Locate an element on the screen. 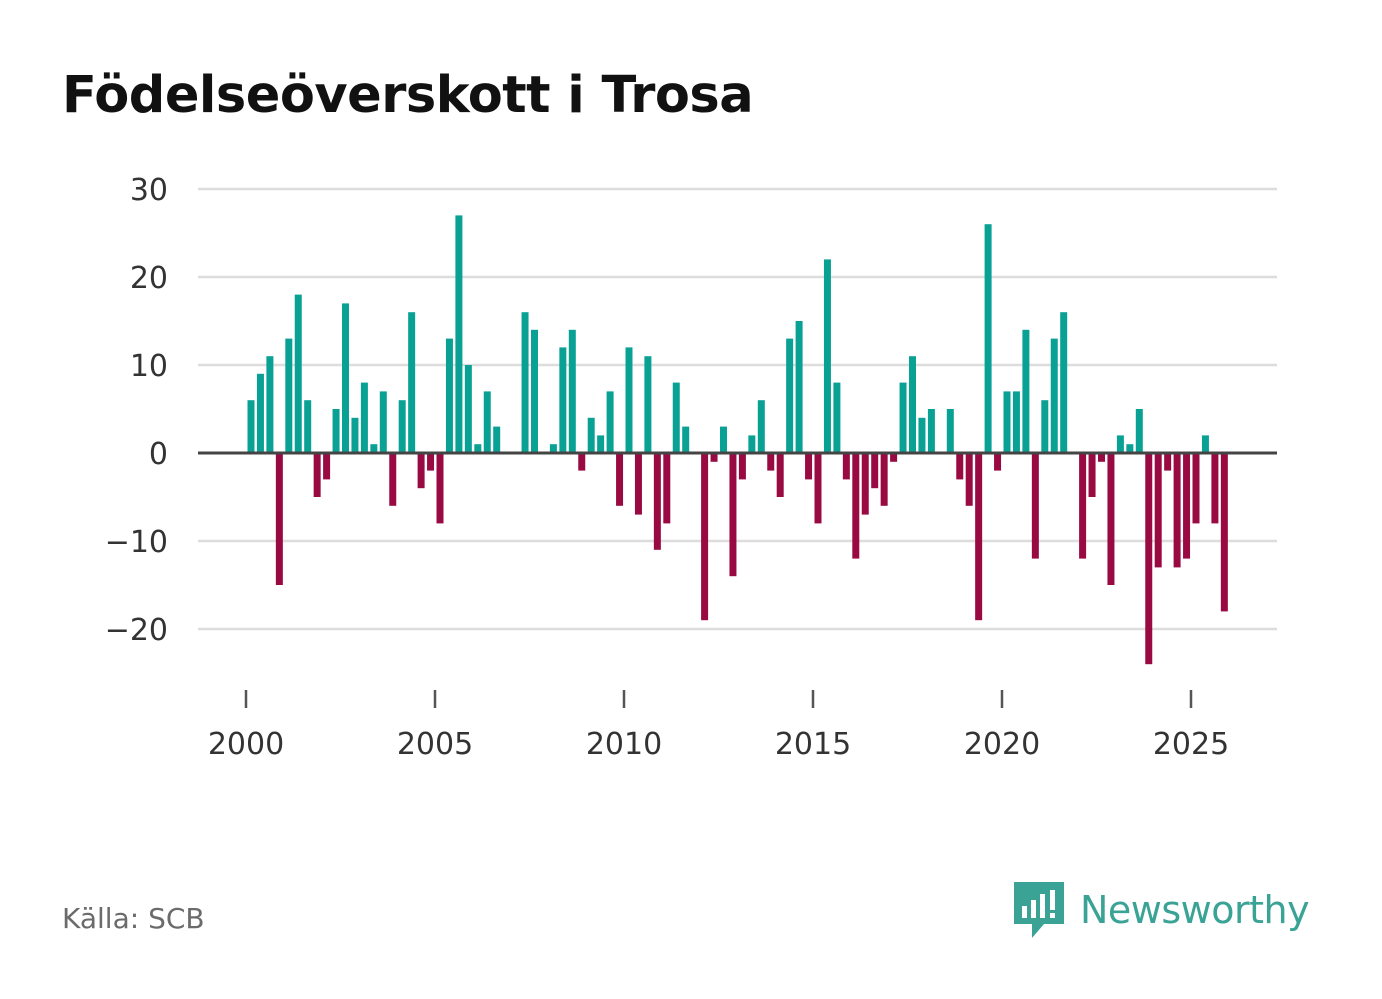  x-tick-label: 2015 is located at coordinates (813, 744).